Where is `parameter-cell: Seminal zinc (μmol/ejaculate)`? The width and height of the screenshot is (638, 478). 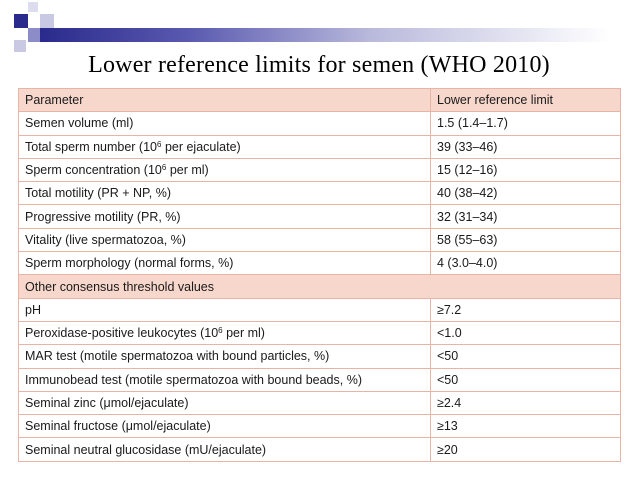
parameter-cell: Seminal zinc (μmol/ejaculate) is located at coordinates (224, 403).